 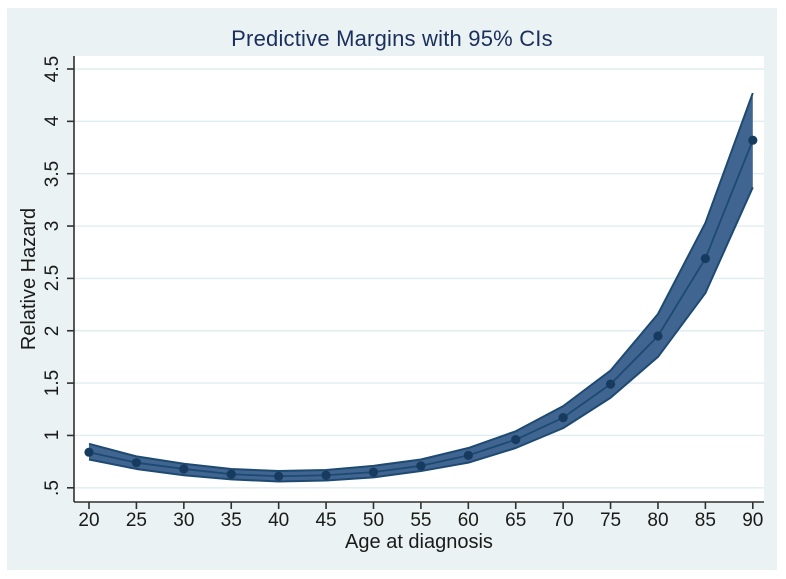 I want to click on x-axis-title: Age at diagnosis, so click(x=419, y=542).